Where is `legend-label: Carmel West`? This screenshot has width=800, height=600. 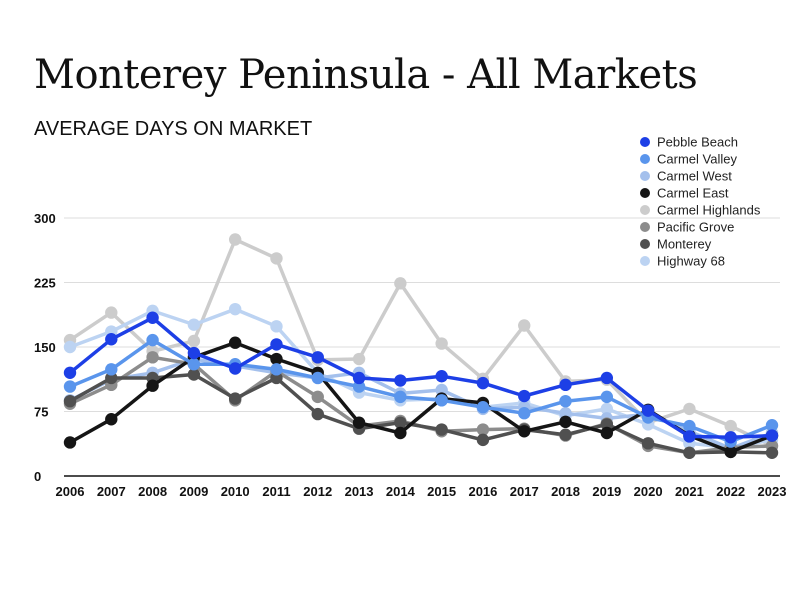 legend-label: Carmel West is located at coordinates (694, 176).